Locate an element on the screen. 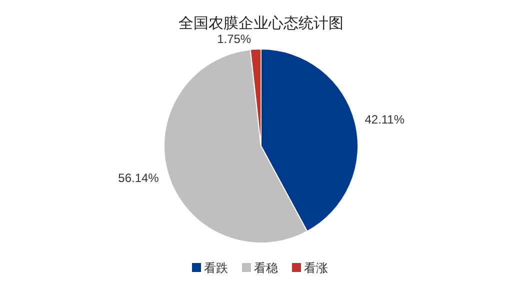 The height and width of the screenshot is (295, 522). legend-label: 看跌 is located at coordinates (216, 268).